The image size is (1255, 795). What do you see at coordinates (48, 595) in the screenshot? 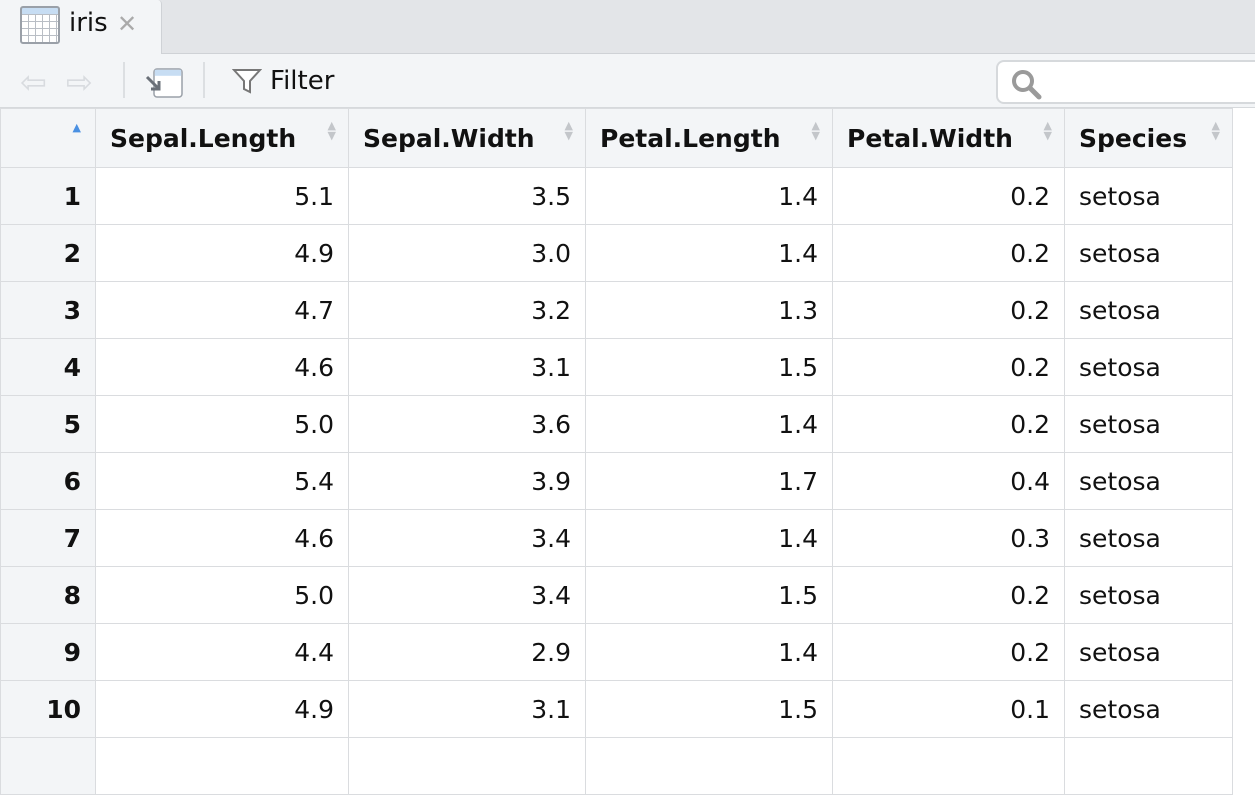
I see `row-index: 8` at bounding box center [48, 595].